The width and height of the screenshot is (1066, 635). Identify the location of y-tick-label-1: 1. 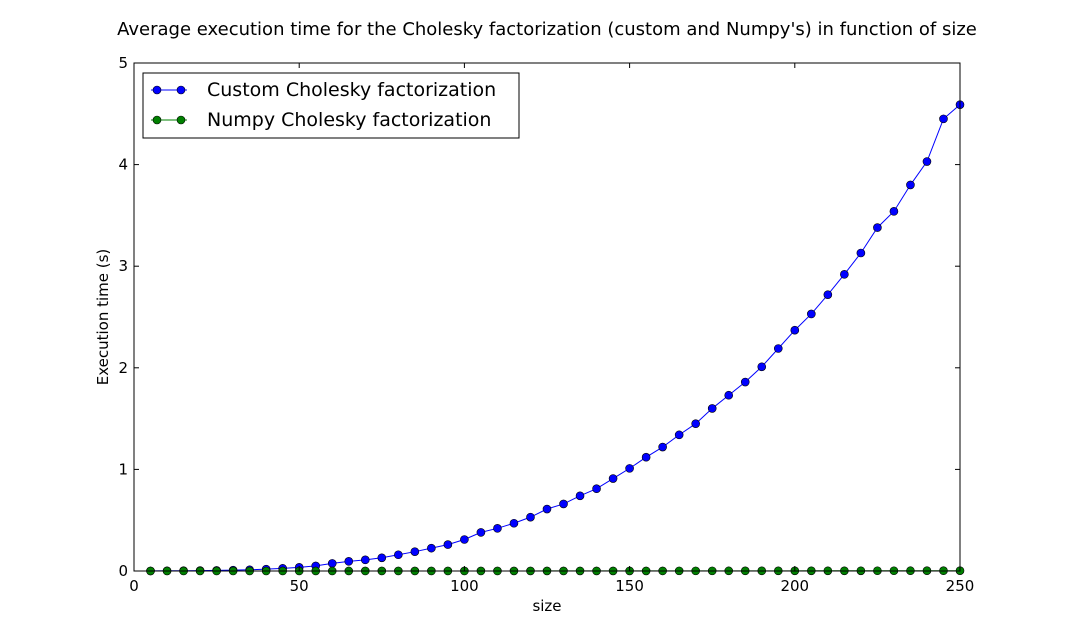
(123, 469).